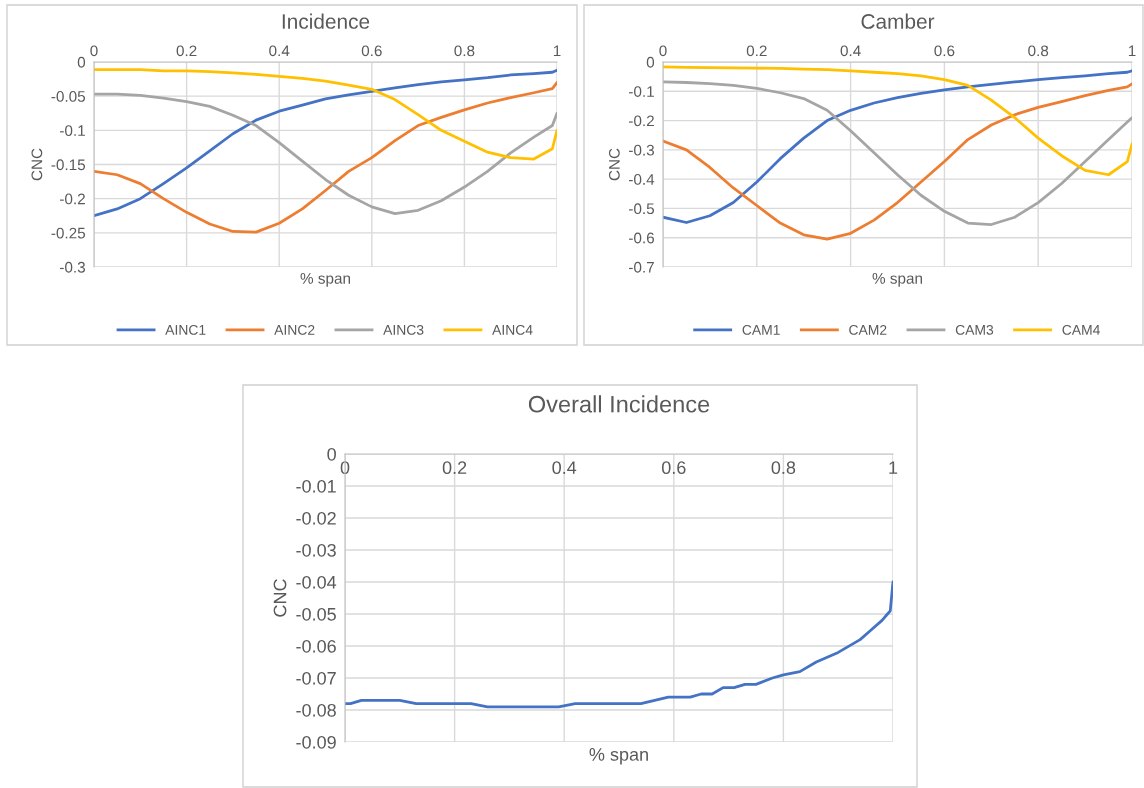 Image resolution: width=1144 pixels, height=788 pixels. Describe the element at coordinates (316, 486) in the screenshot. I see `y-tick-label: -0.01` at that location.